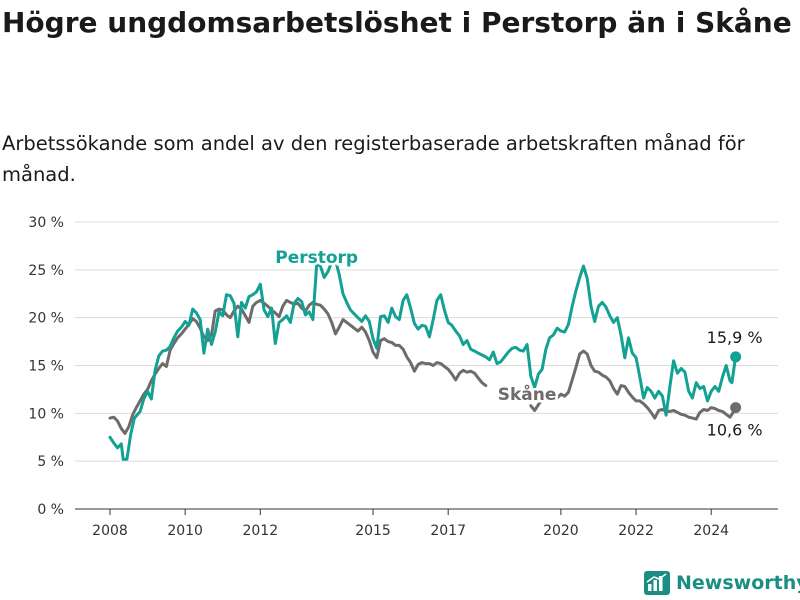 The height and width of the screenshot is (600, 800). What do you see at coordinates (46, 414) in the screenshot?
I see `y-tick-label: 10 %` at bounding box center [46, 414].